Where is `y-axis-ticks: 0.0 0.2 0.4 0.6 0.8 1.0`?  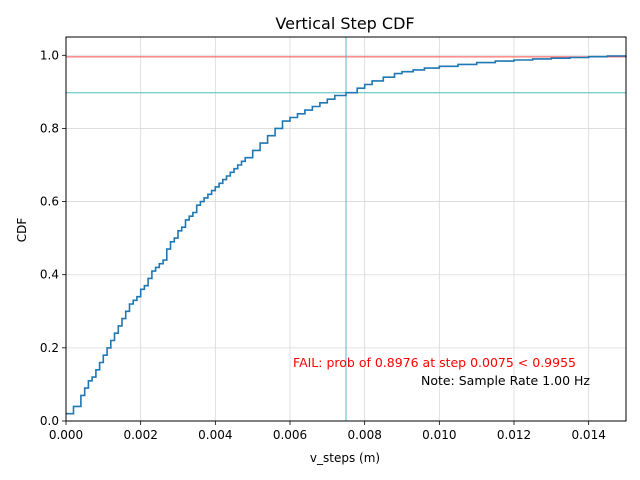 y-axis-ticks: 0.0 0.2 0.4 0.6 0.8 1.0 is located at coordinates (53, 238).